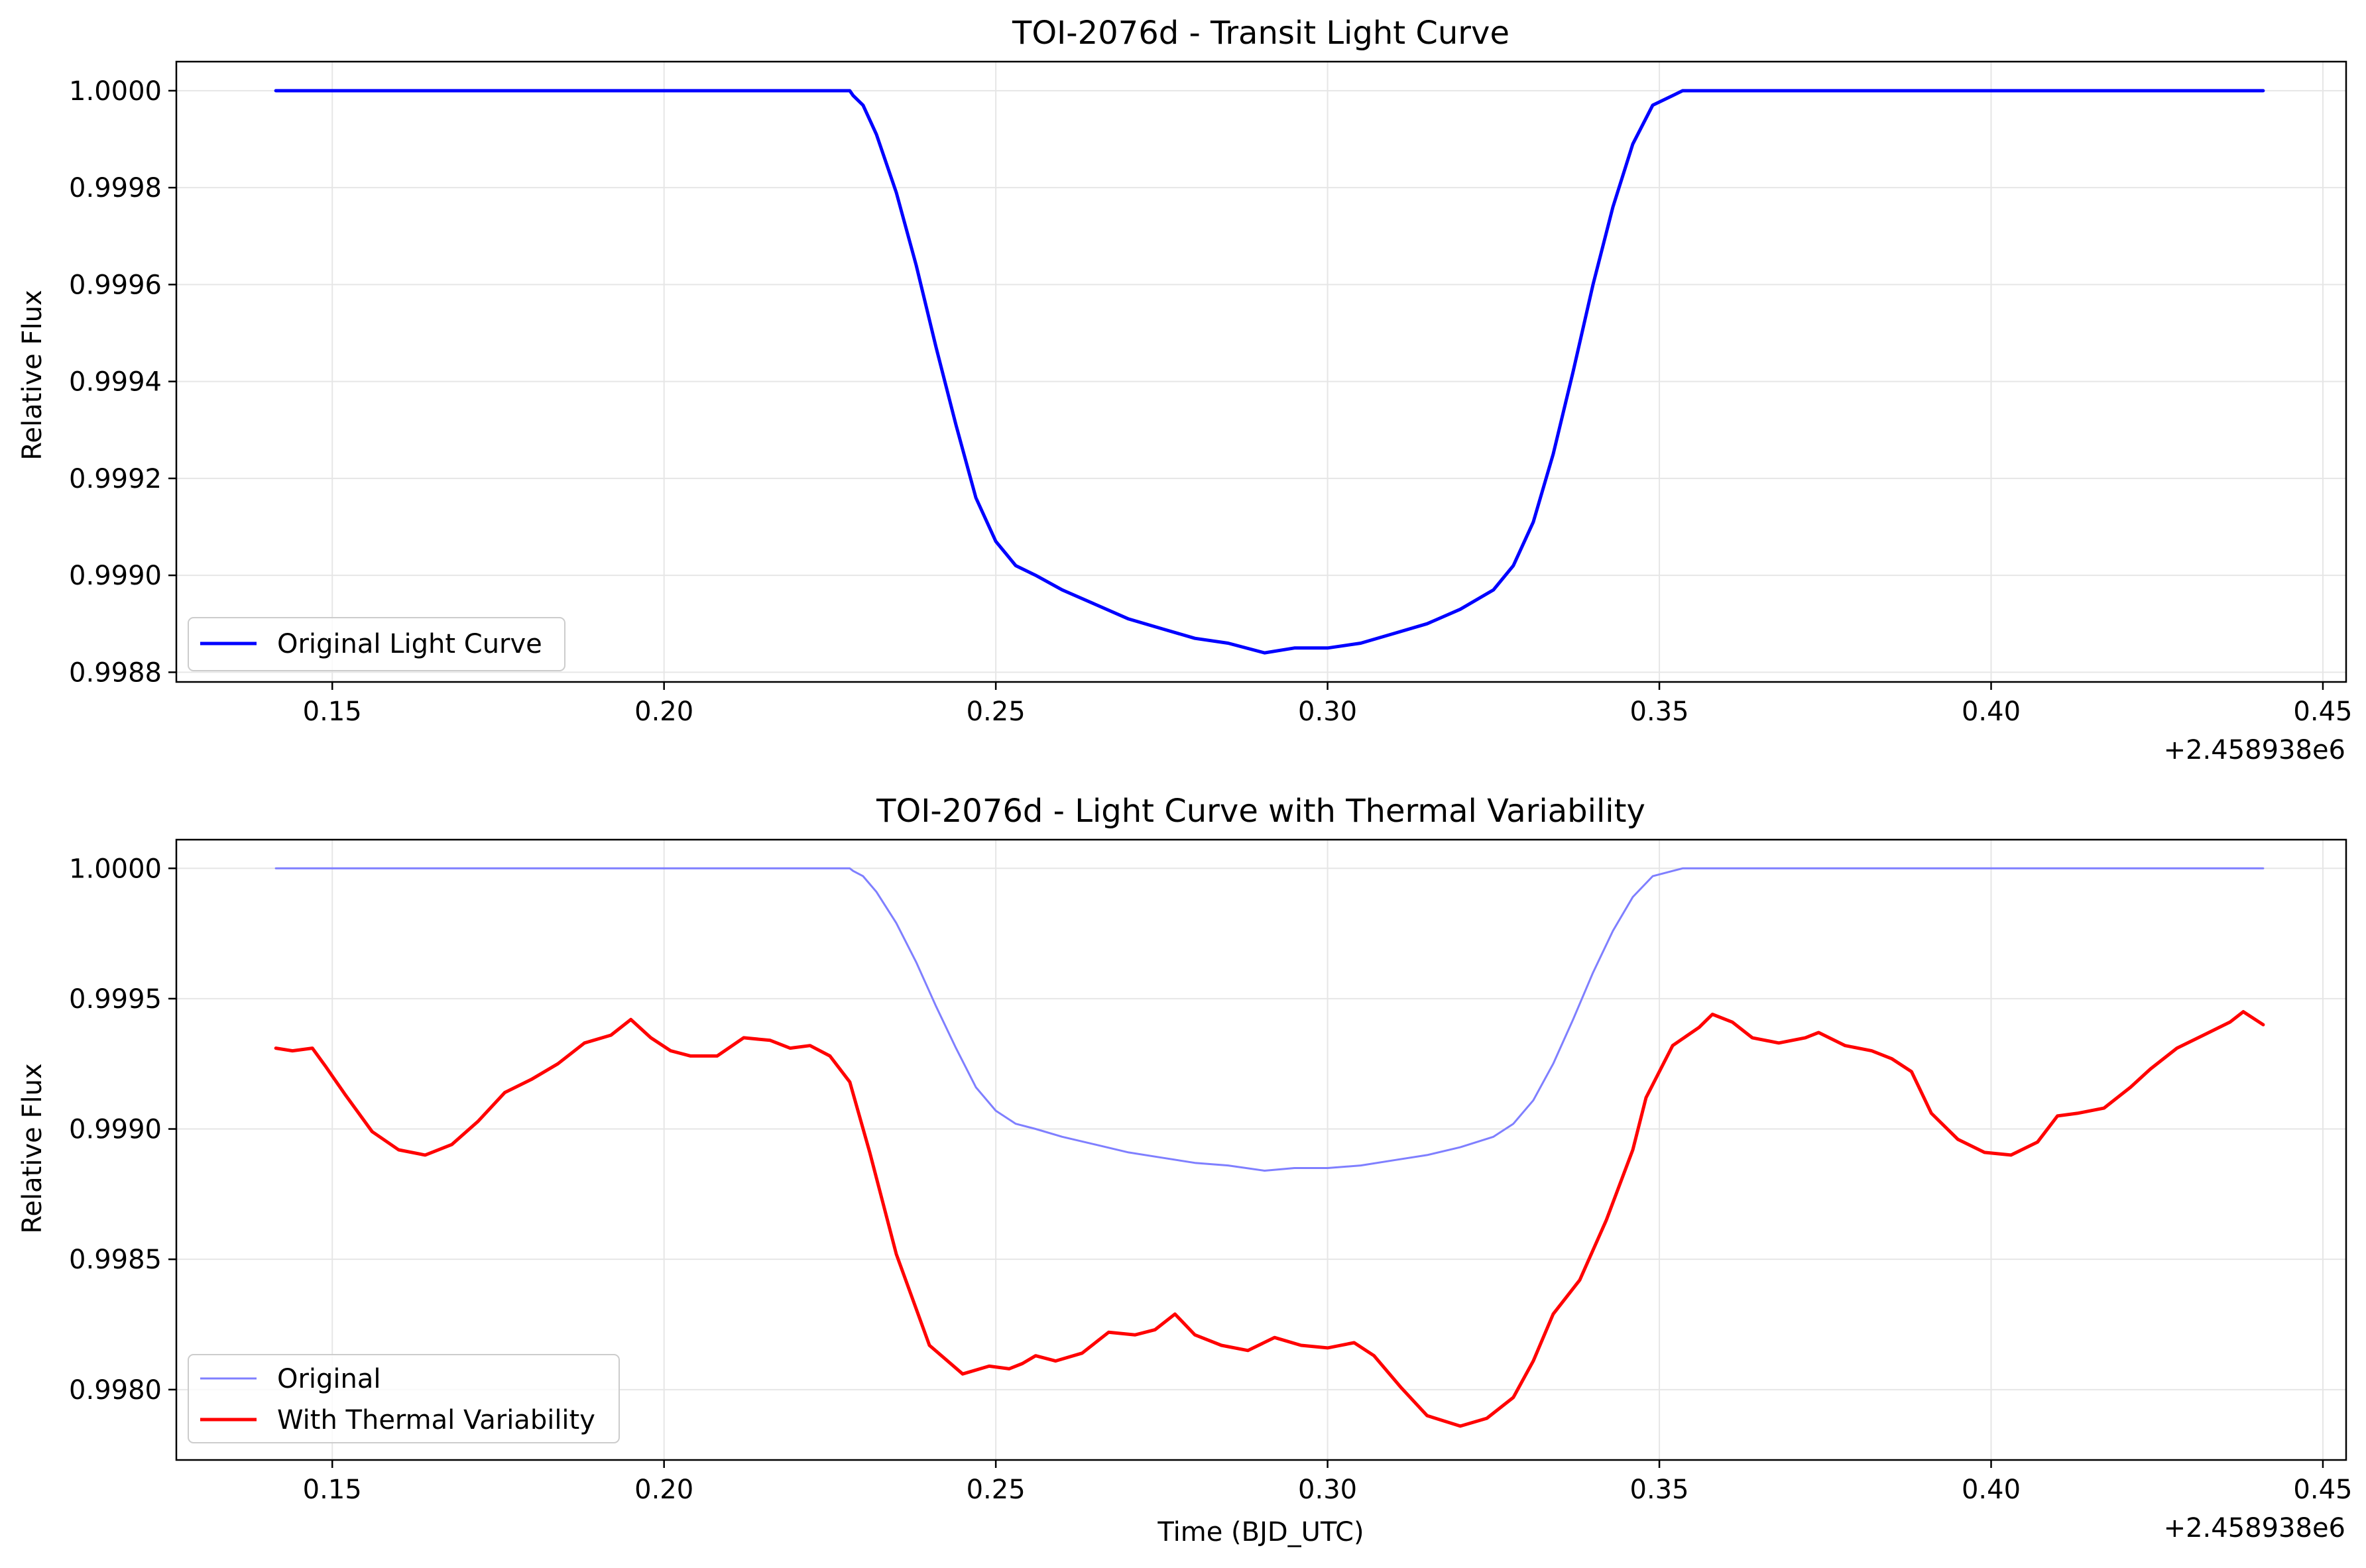 Image resolution: width=2366 pixels, height=1568 pixels. What do you see at coordinates (409, 644) in the screenshot?
I see `legend-label-original-light-curve: Original Light Curve` at bounding box center [409, 644].